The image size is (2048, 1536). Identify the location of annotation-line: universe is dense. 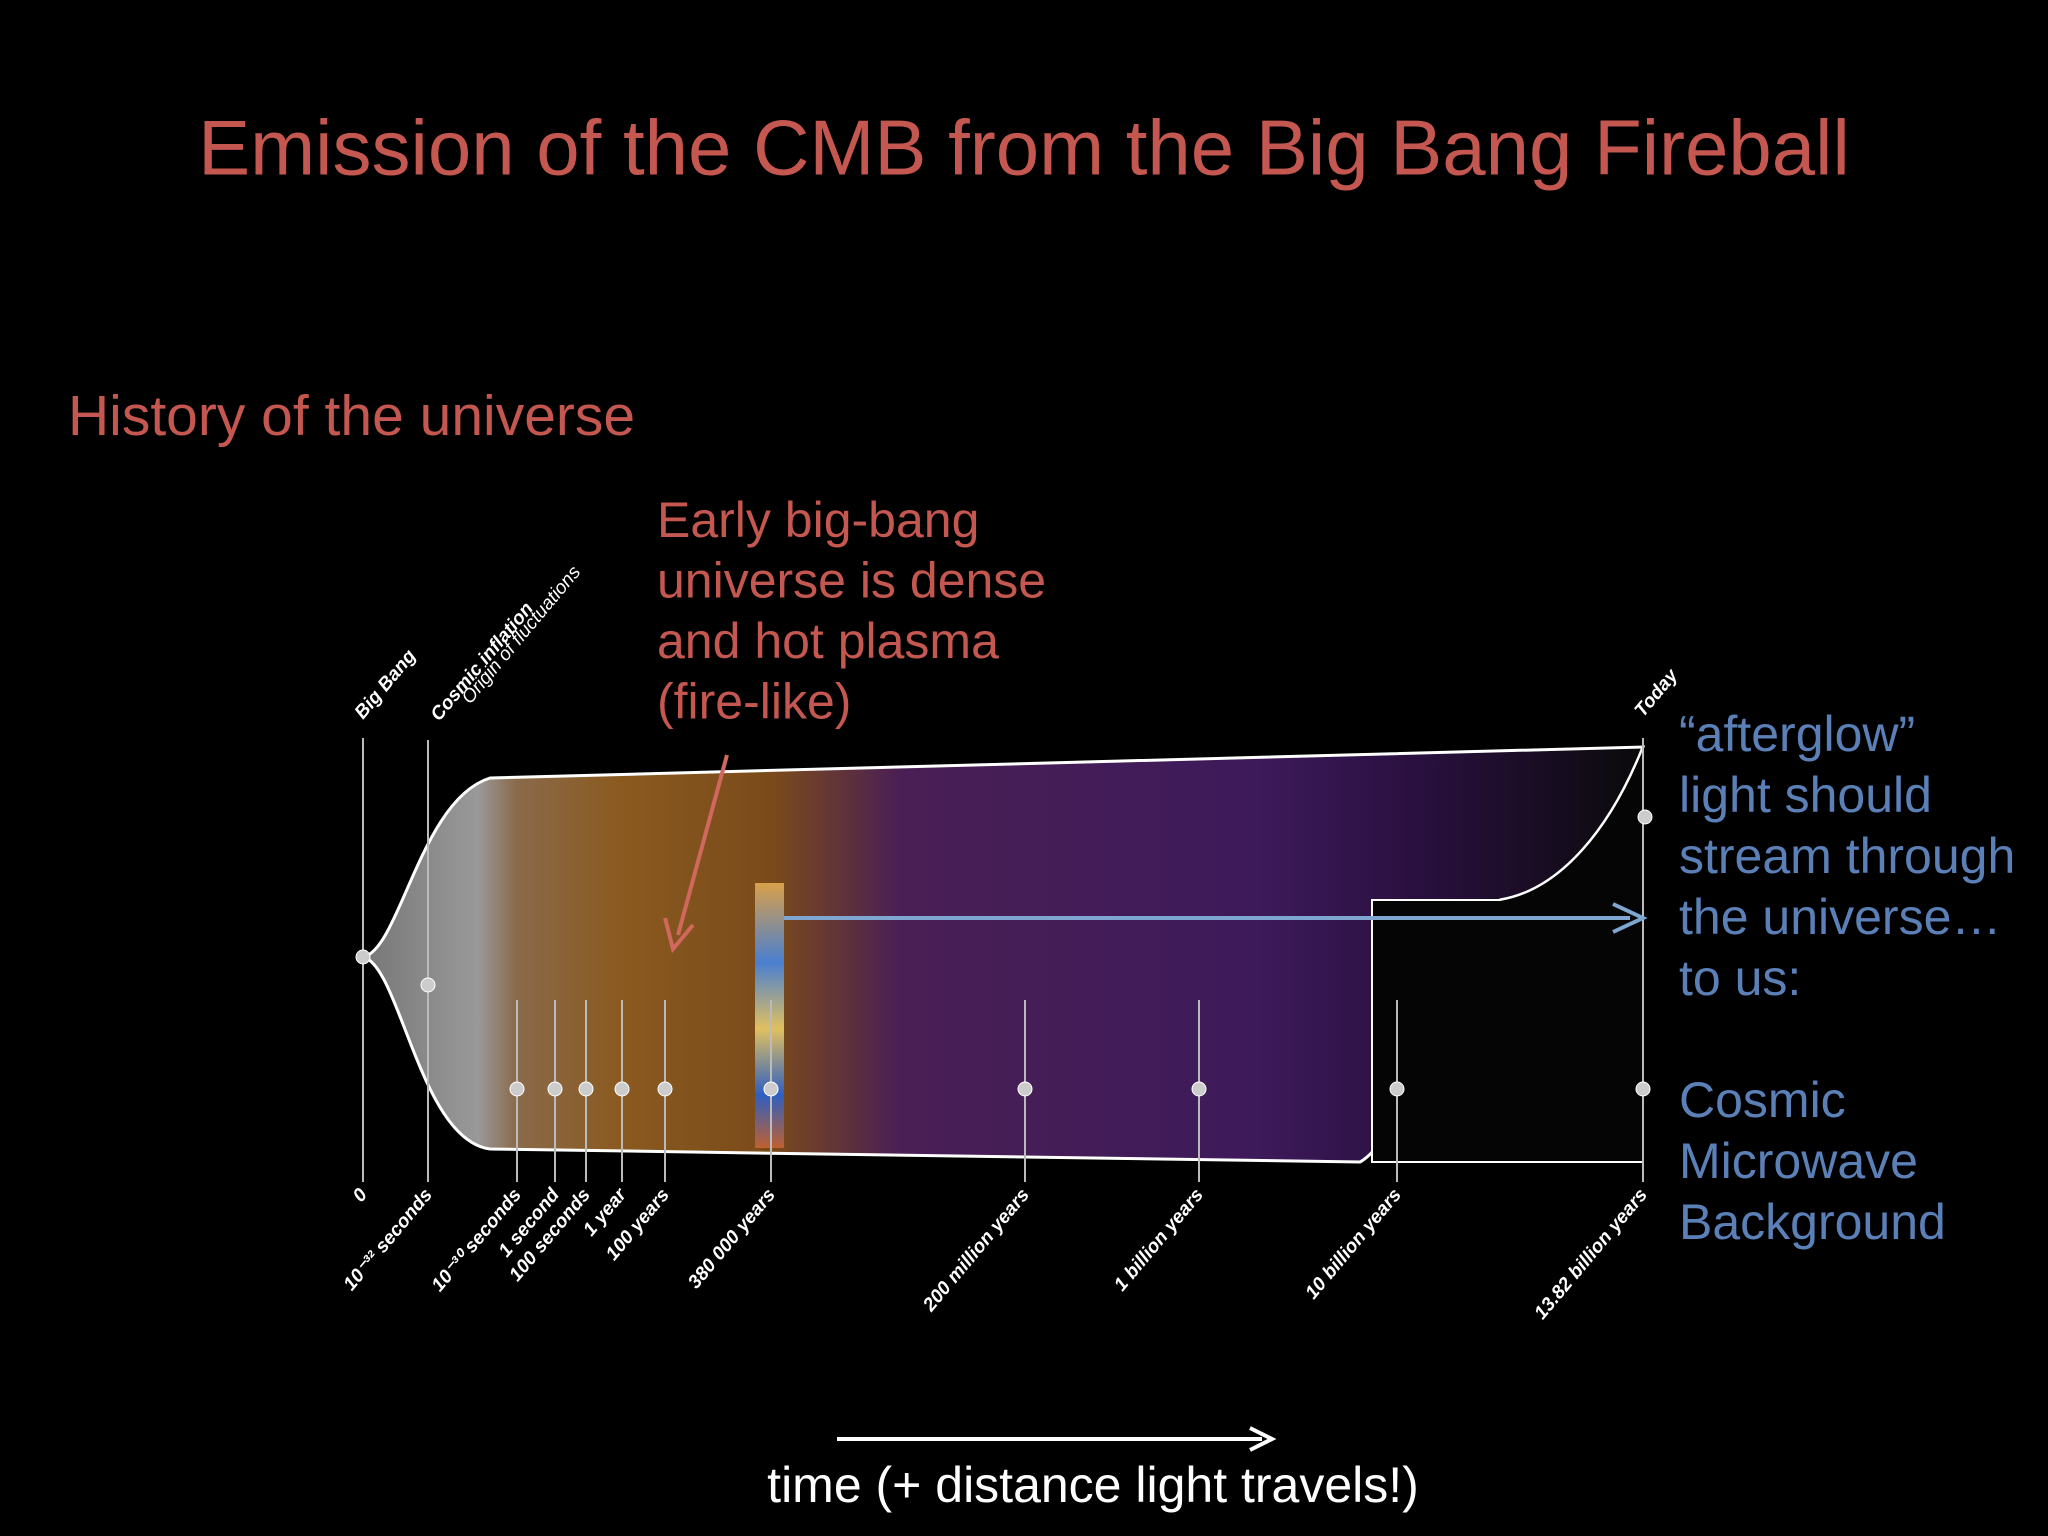
(851, 581).